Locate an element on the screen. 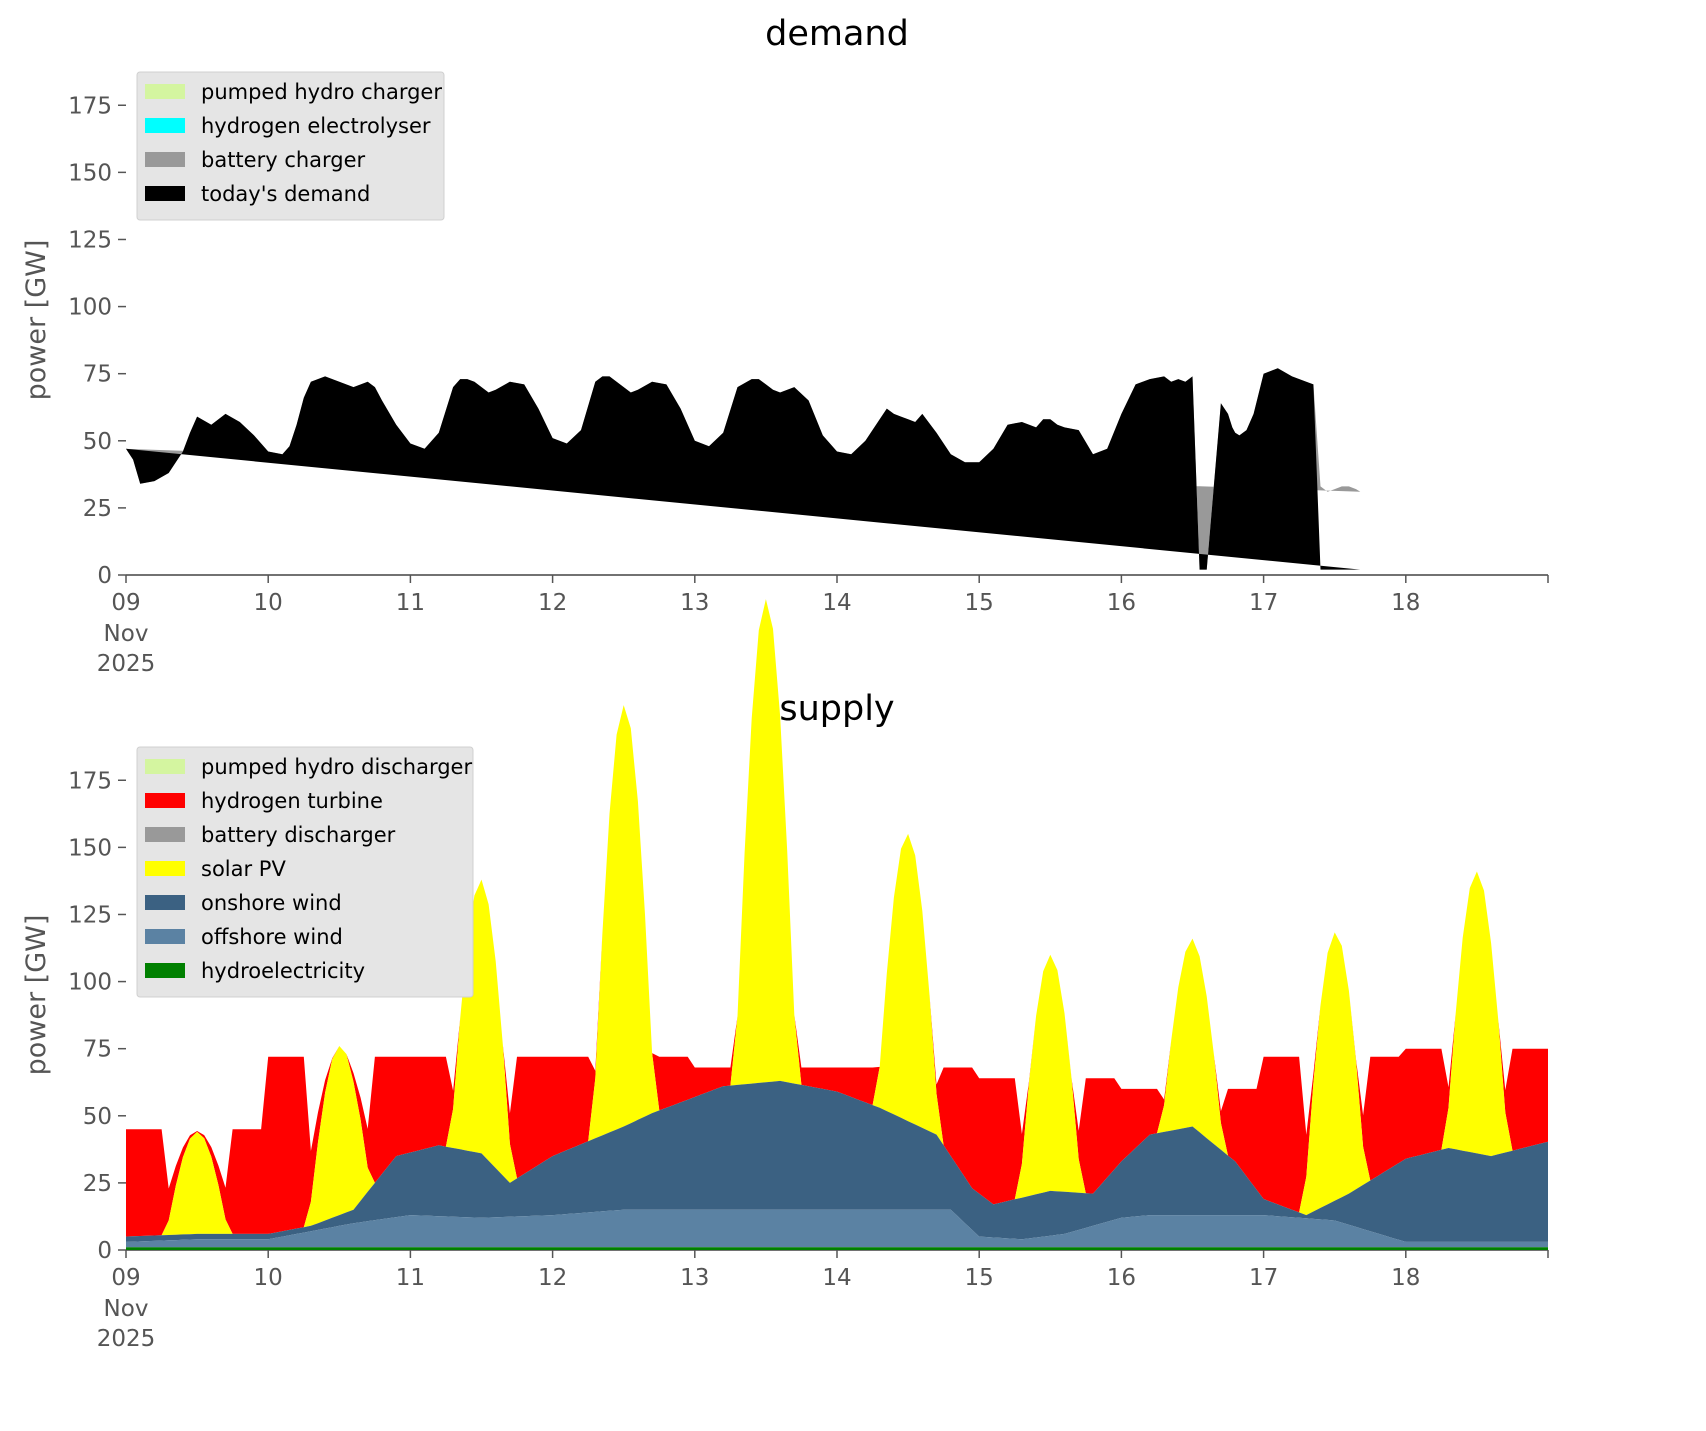 This screenshot has width=1706, height=1431. legend-label-pumped-hydro-discharger: pumped hydro discharger is located at coordinates (336, 767).